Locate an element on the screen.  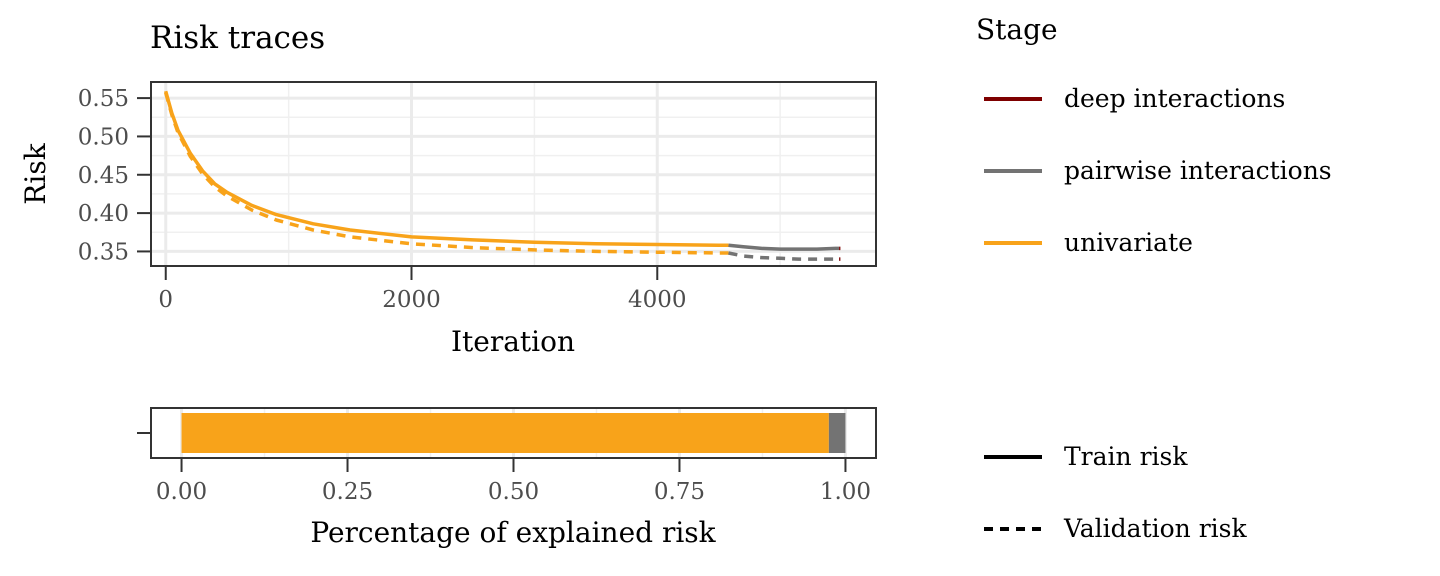
bar-x-tick-label: 0.50 is located at coordinates (513, 492).